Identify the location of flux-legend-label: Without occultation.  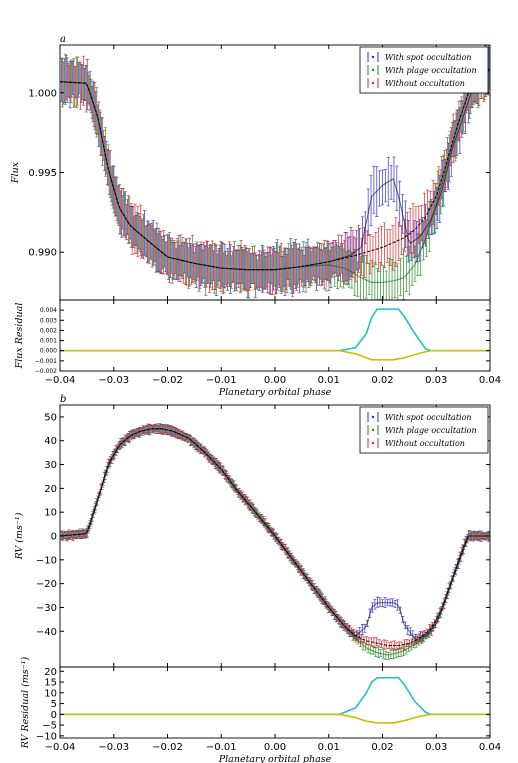
(425, 83).